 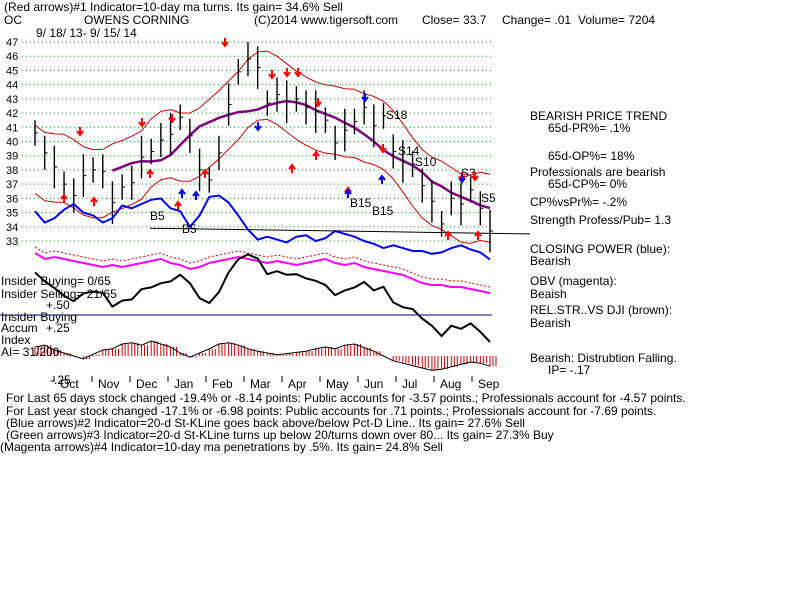 What do you see at coordinates (12, 242) in the screenshot?
I see `y-tick-label: 33` at bounding box center [12, 242].